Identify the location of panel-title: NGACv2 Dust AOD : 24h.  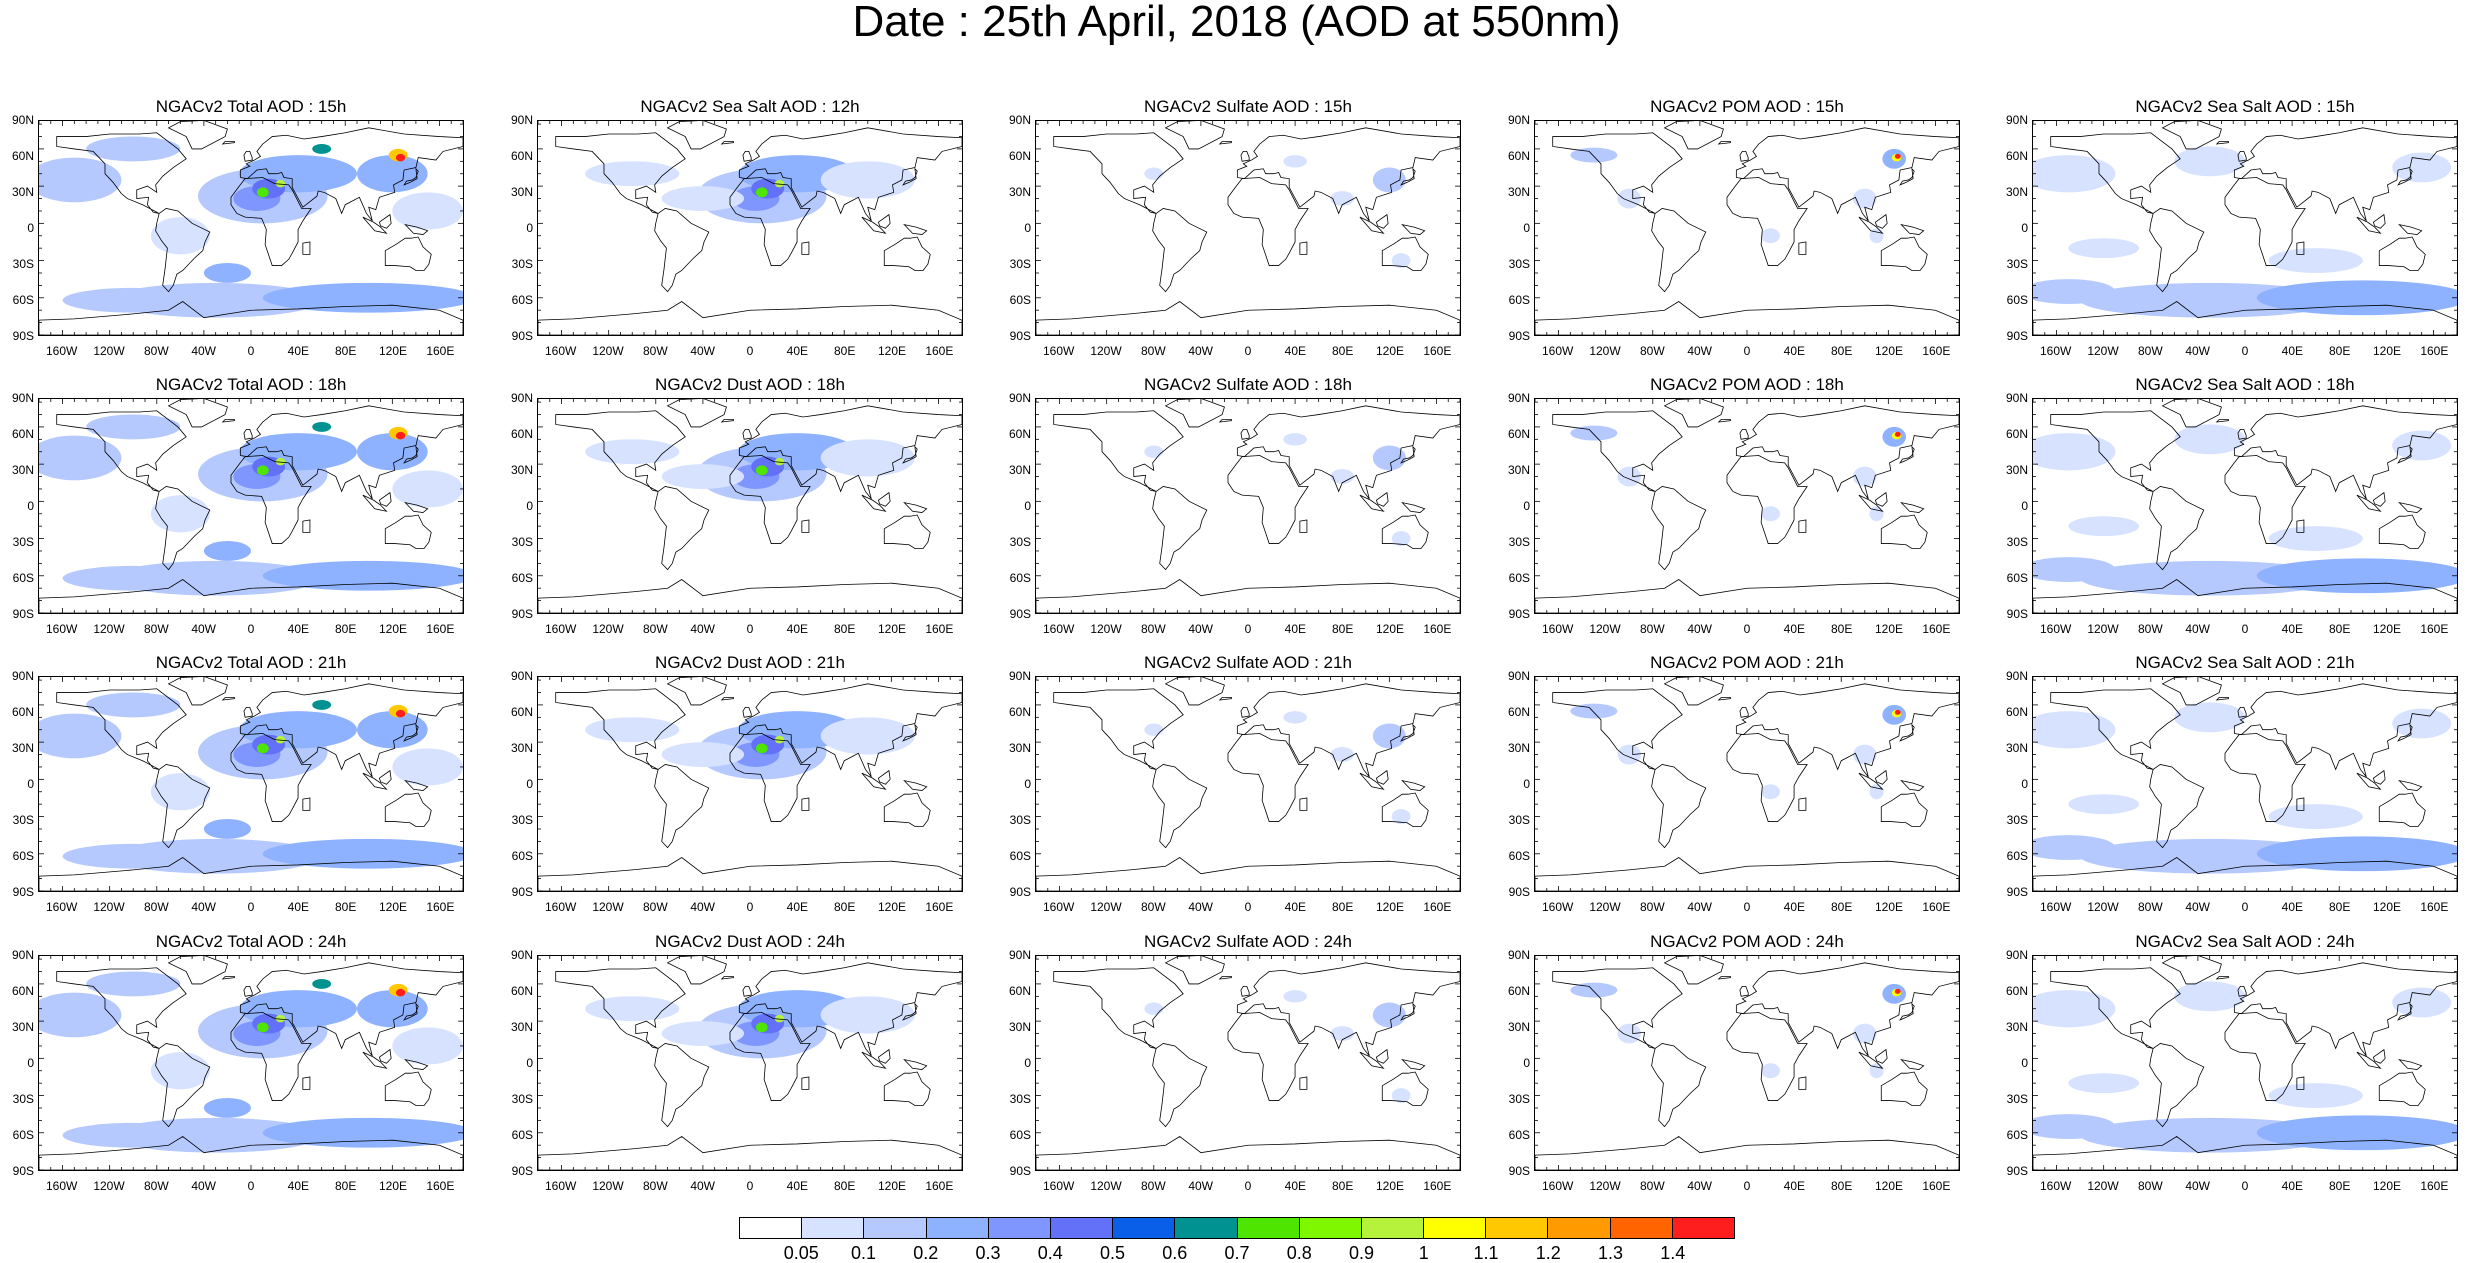
(750, 941).